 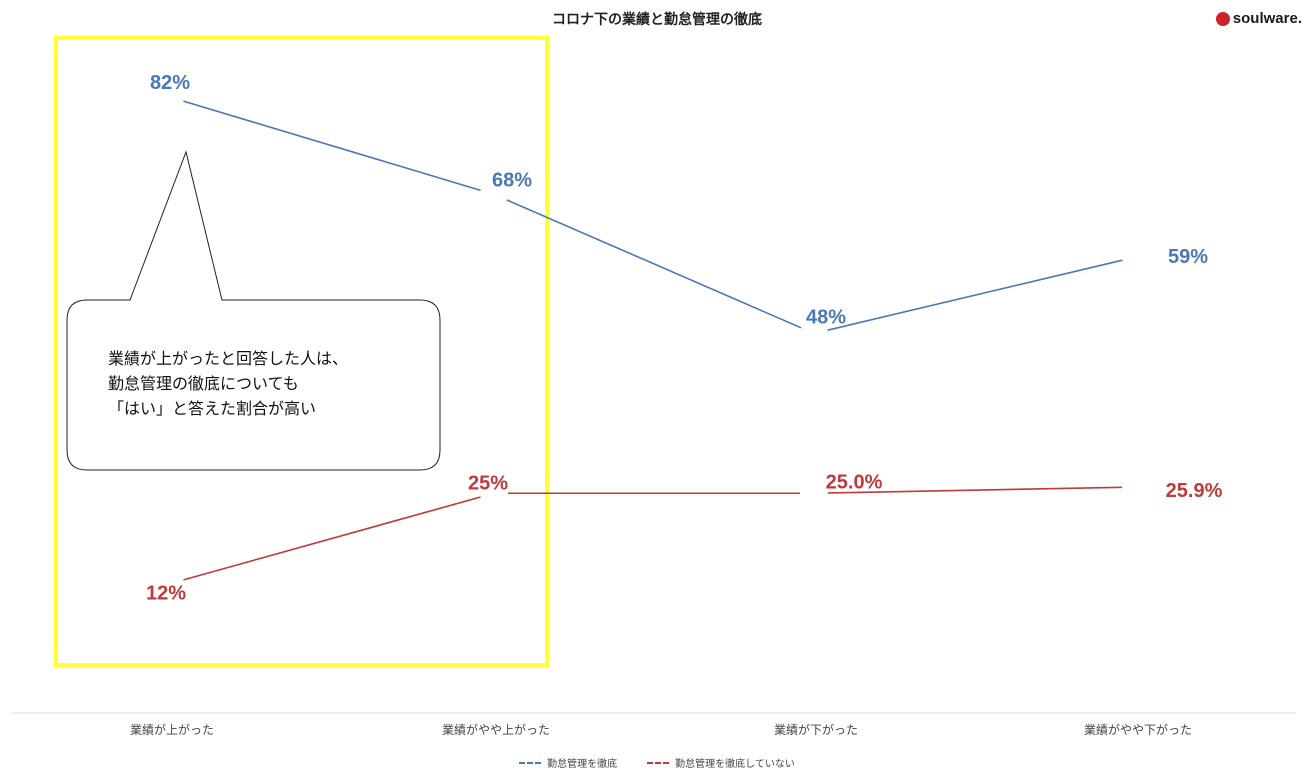 I want to click on callout-line: 業績が上がったと回答した人は、, so click(x=228, y=358).